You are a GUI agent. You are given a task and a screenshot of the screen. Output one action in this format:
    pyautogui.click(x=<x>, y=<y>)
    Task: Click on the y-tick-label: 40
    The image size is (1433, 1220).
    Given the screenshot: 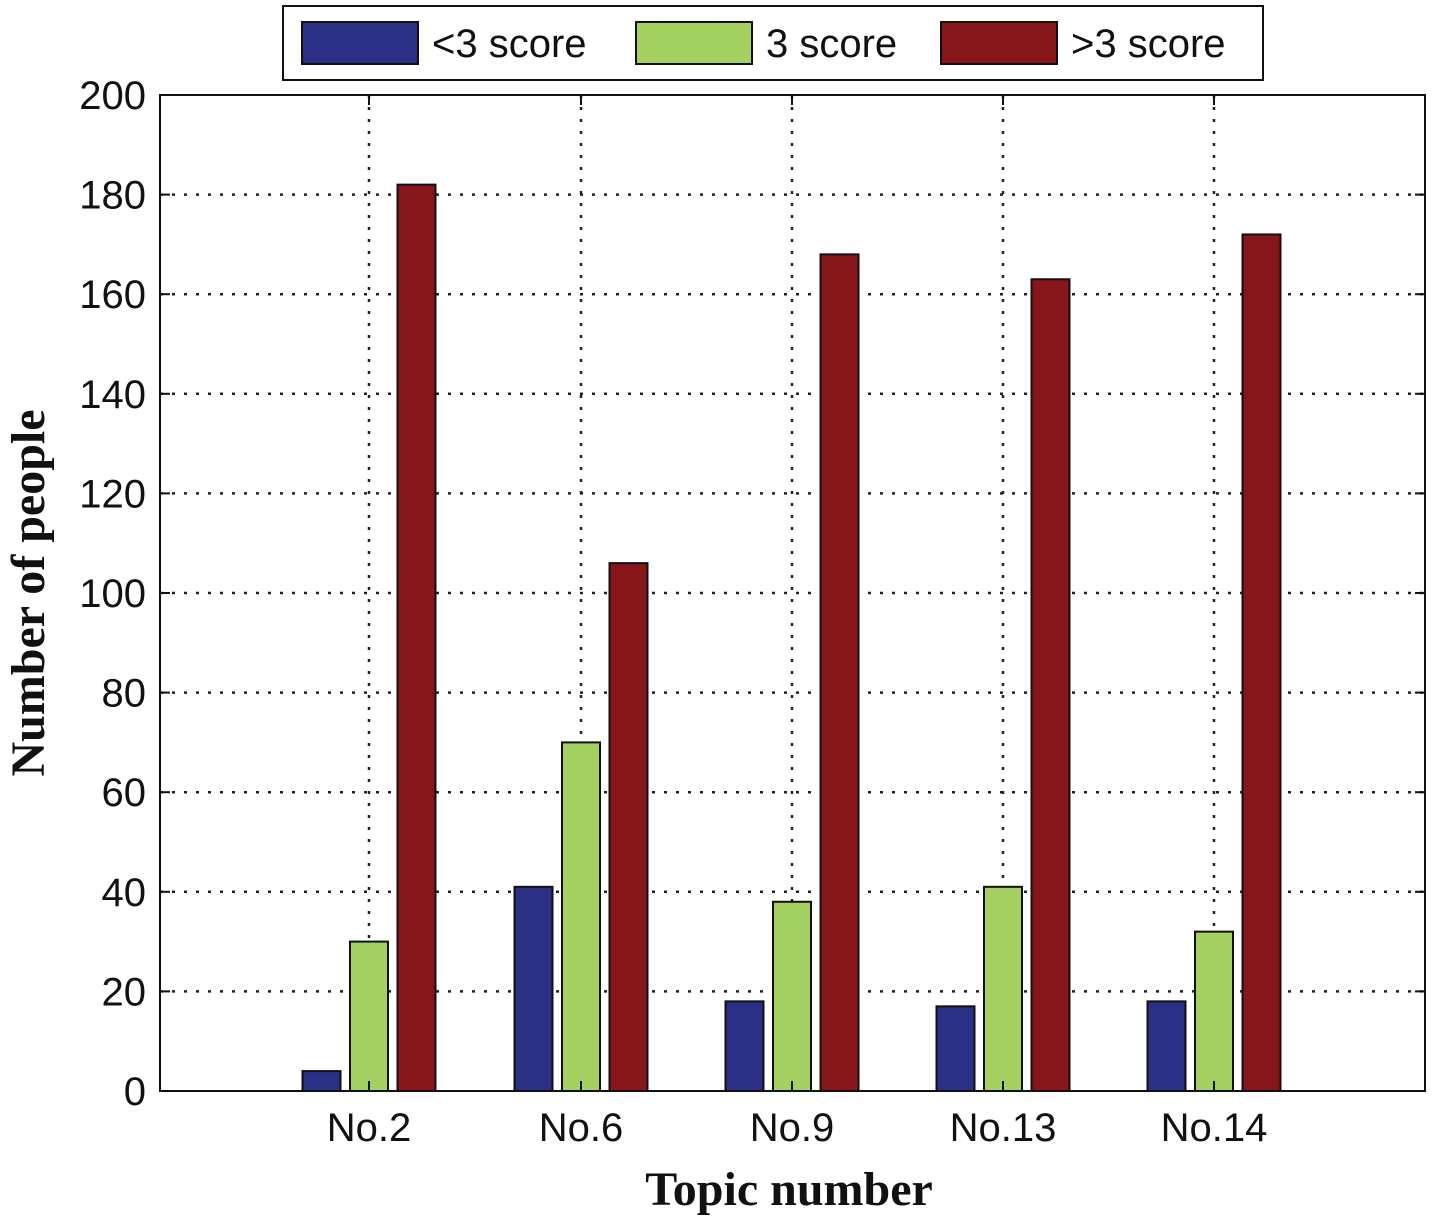 What is the action you would take?
    pyautogui.click(x=124, y=893)
    